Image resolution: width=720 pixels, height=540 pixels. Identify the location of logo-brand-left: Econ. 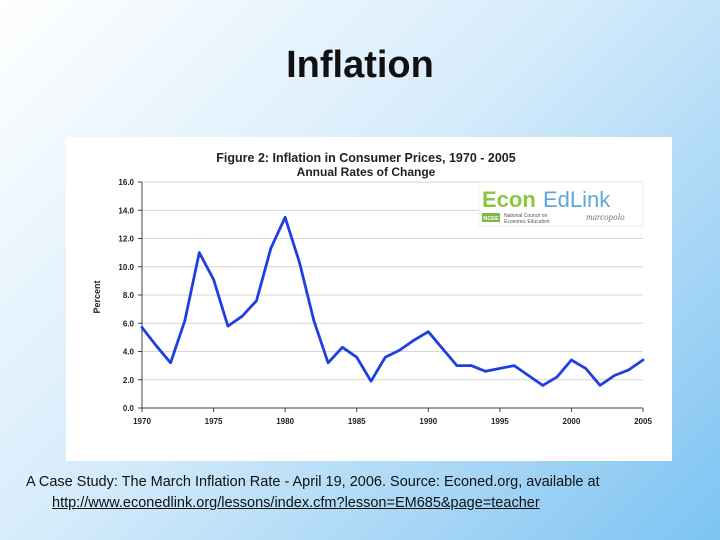
(509, 199).